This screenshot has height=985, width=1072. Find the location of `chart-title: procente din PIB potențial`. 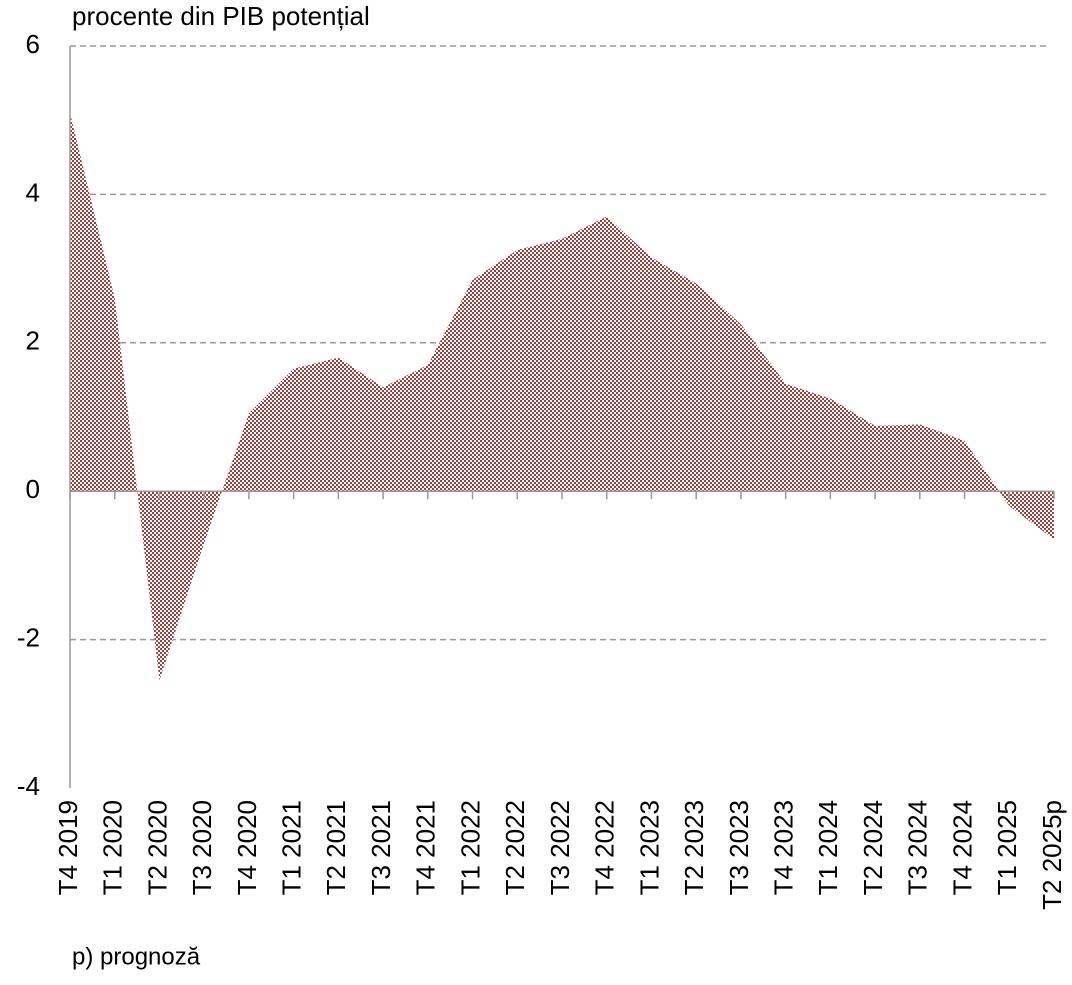

chart-title: procente din PIB potențial is located at coordinates (221, 16).